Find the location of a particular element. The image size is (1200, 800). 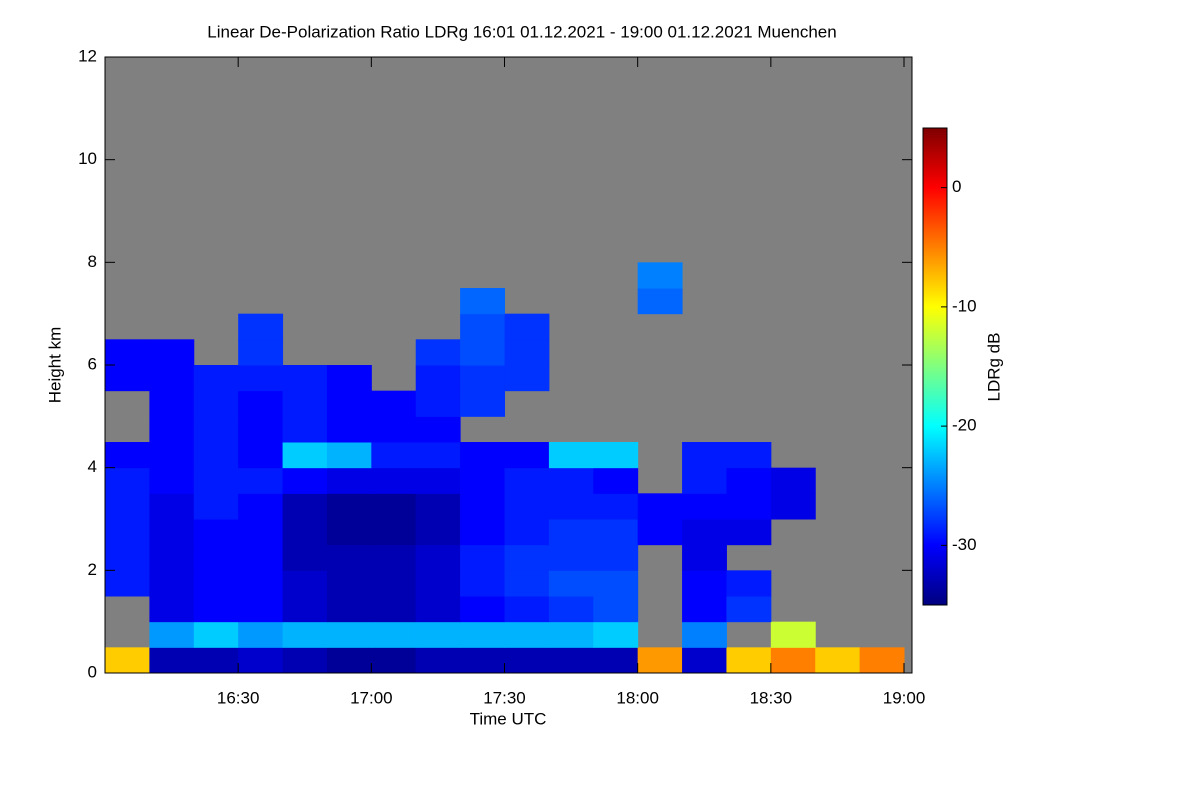

colorbar-label: LDRg dB is located at coordinates (993, 367).